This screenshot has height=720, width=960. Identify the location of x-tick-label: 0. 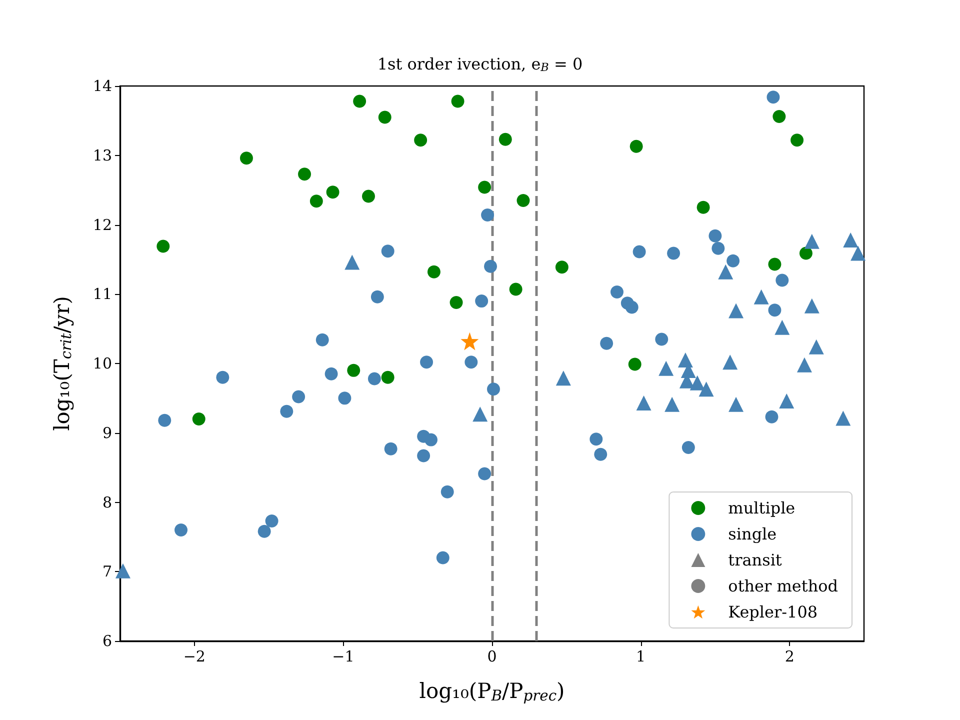
(492, 657).